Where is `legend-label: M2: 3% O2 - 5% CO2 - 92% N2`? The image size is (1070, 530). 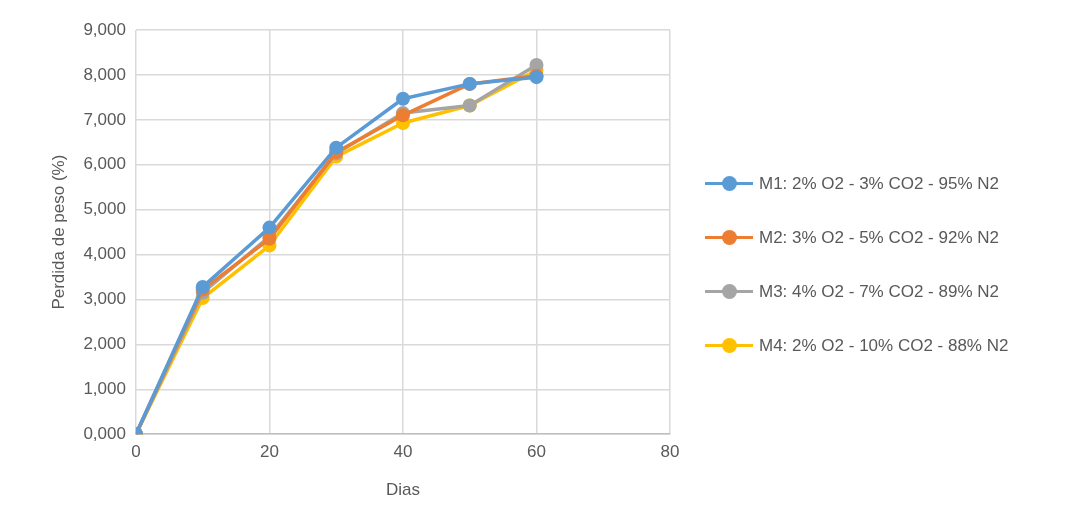 legend-label: M2: 3% O2 - 5% CO2 - 92% N2 is located at coordinates (879, 238).